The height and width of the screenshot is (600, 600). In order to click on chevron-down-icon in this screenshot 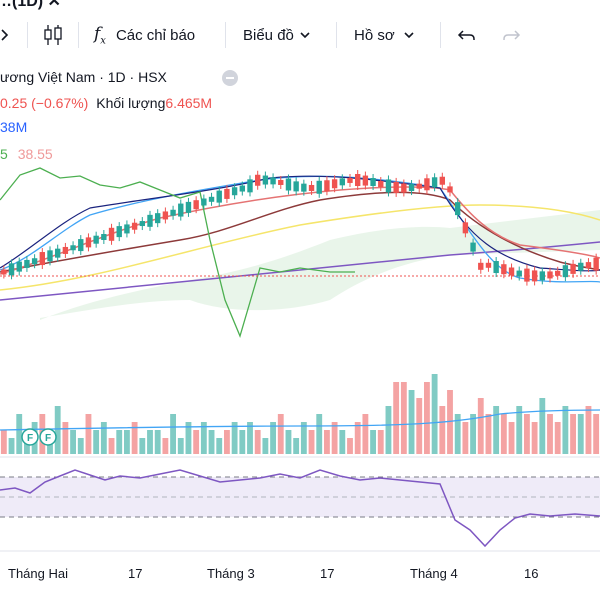, I will do `click(409, 35)`.